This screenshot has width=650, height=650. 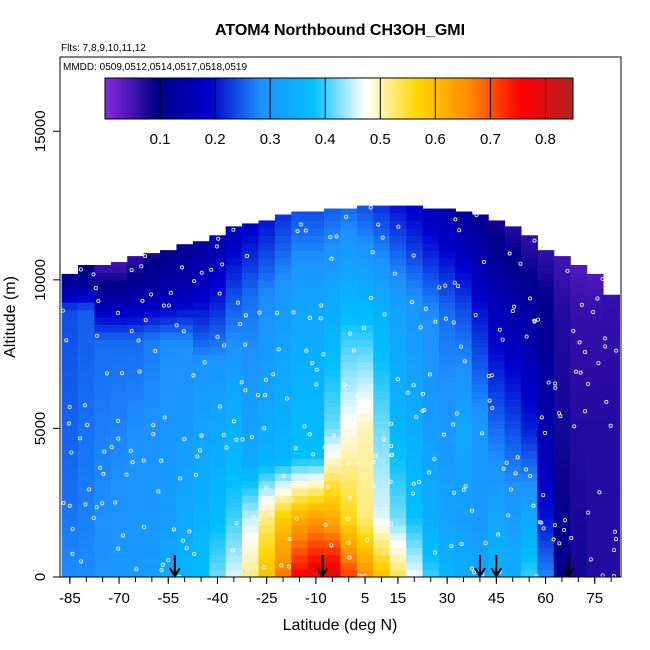 What do you see at coordinates (339, 112) in the screenshot?
I see `colorbar: 0.1 0.2 0.3 0.4 0.5 0.6 0.7 0.8` at bounding box center [339, 112].